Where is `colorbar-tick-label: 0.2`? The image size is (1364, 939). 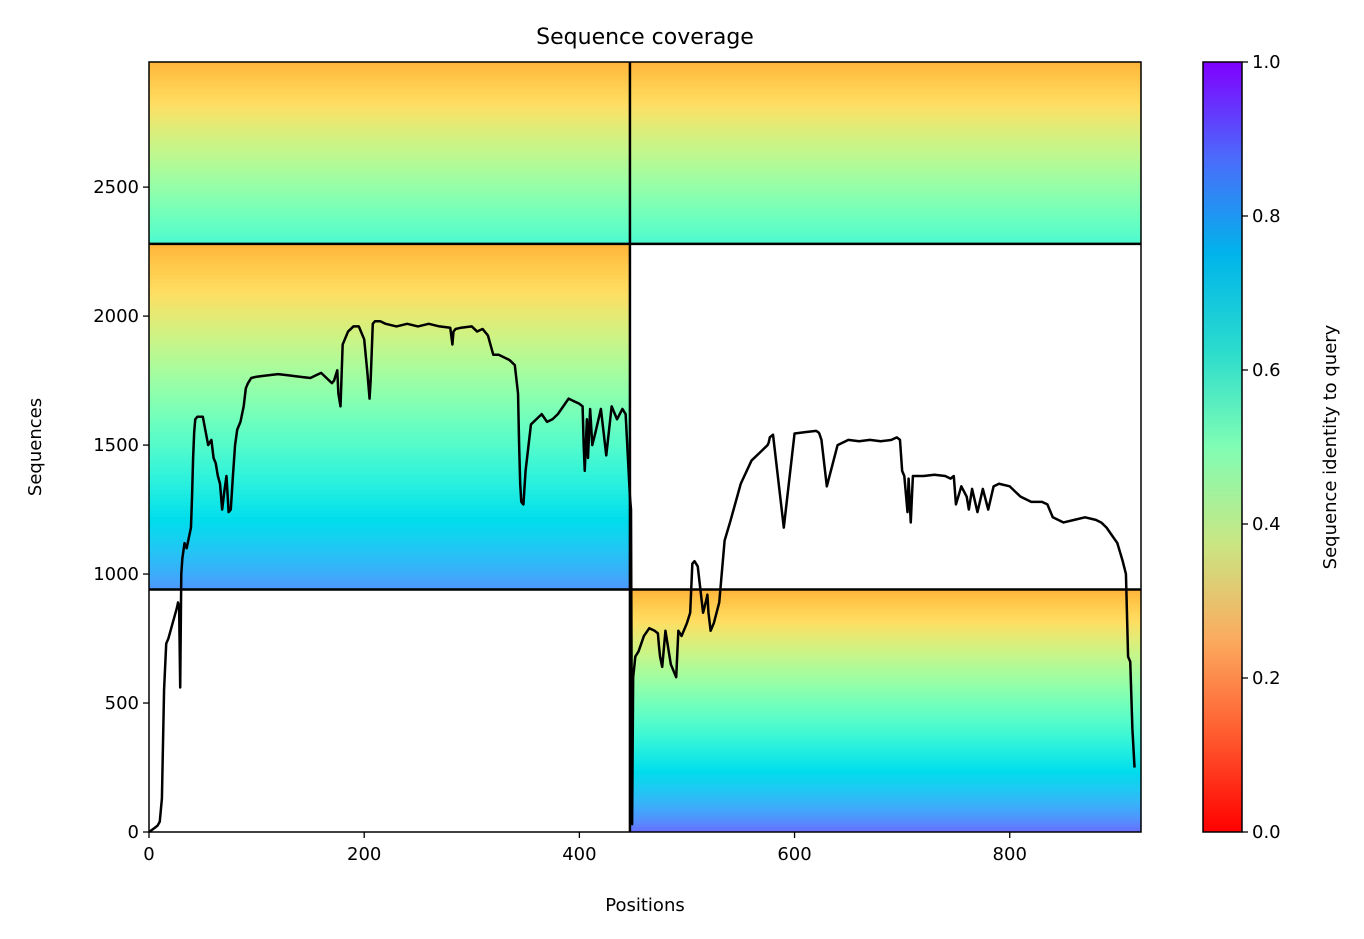
colorbar-tick-label: 0.2 is located at coordinates (1266, 678).